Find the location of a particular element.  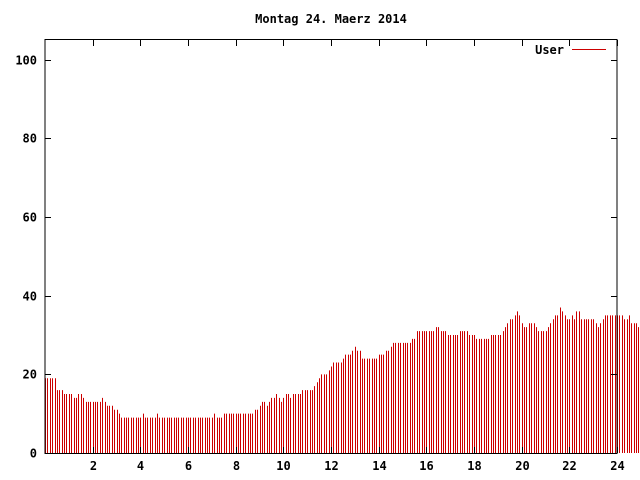

x-tick-label: 8 is located at coordinates (236, 466).